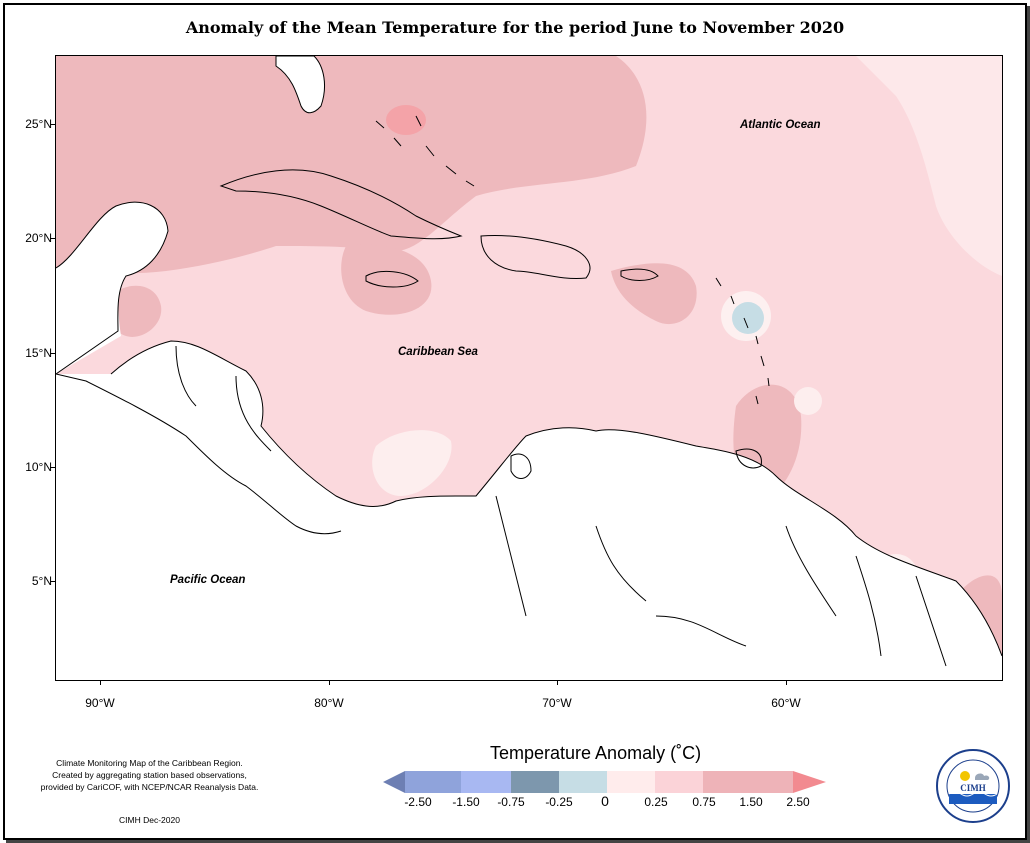  I want to click on anomaly-field-warm-north, so click(351, 166).